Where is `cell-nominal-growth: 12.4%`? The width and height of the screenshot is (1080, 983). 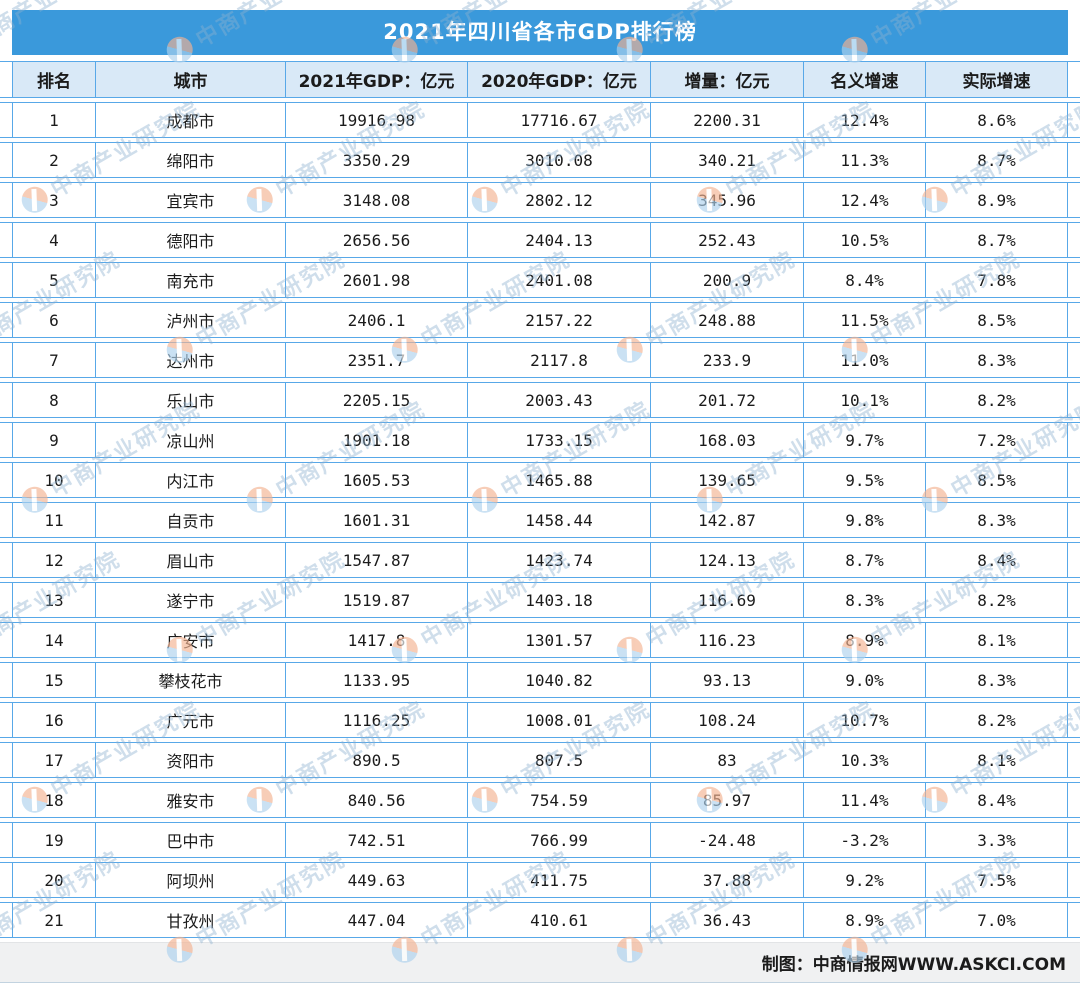 cell-nominal-growth: 12.4% is located at coordinates (864, 200).